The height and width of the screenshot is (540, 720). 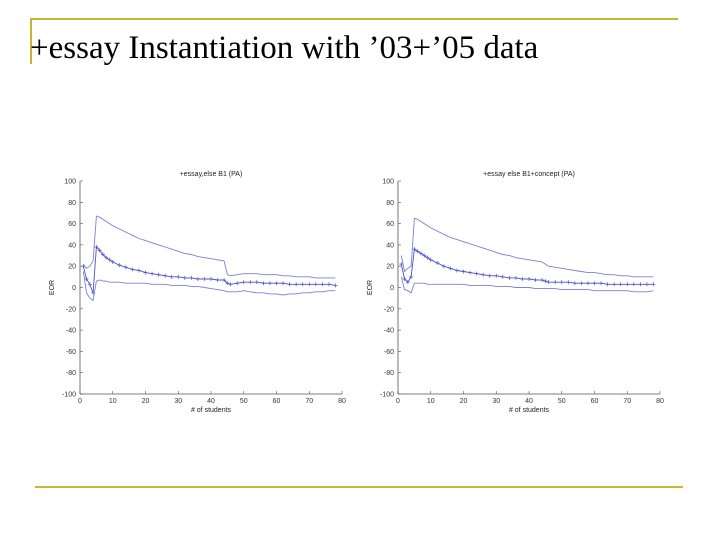 I want to click on series-line-mean, so click(x=209, y=269).